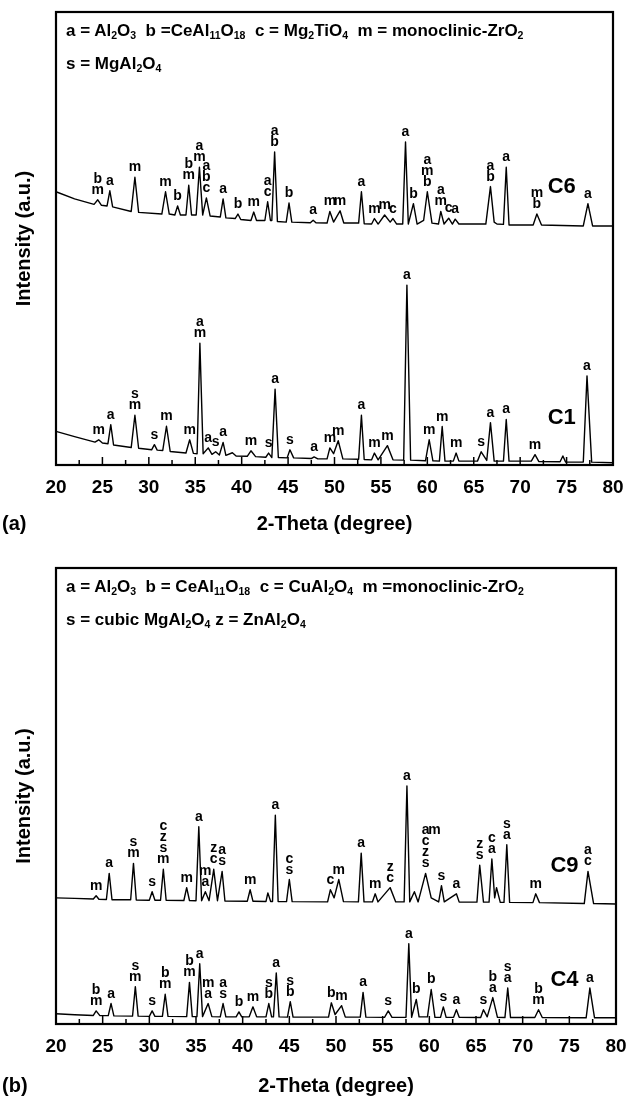 The image size is (631, 1101). I want to click on x-tick-label: 35, so click(196, 1045).